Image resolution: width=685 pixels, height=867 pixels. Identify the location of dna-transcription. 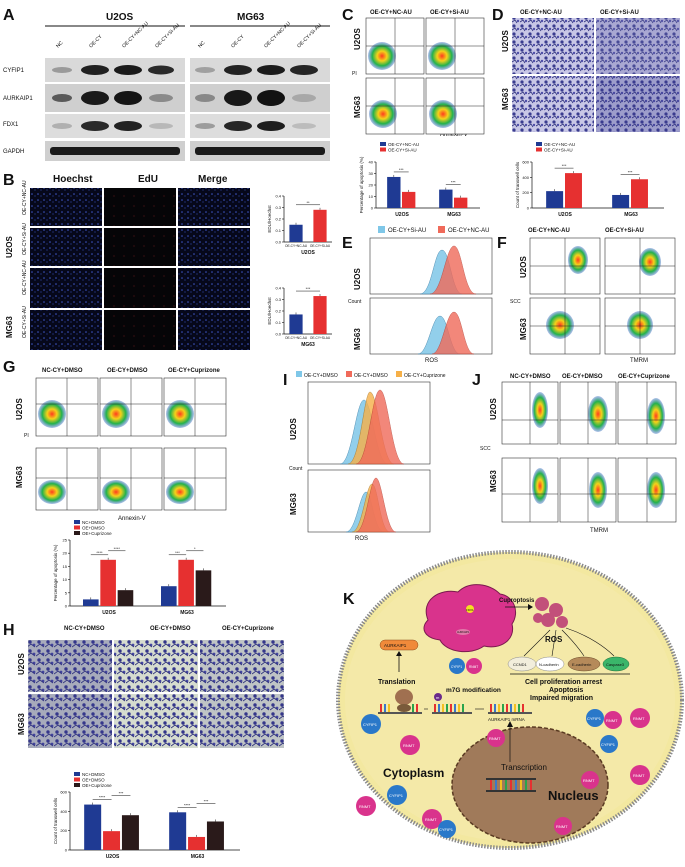
(511, 785).